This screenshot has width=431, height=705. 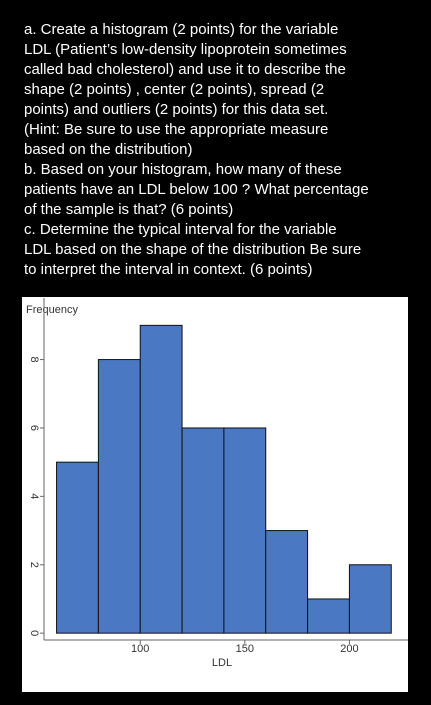 I want to click on y-tick-label: 4, so click(x=34, y=496).